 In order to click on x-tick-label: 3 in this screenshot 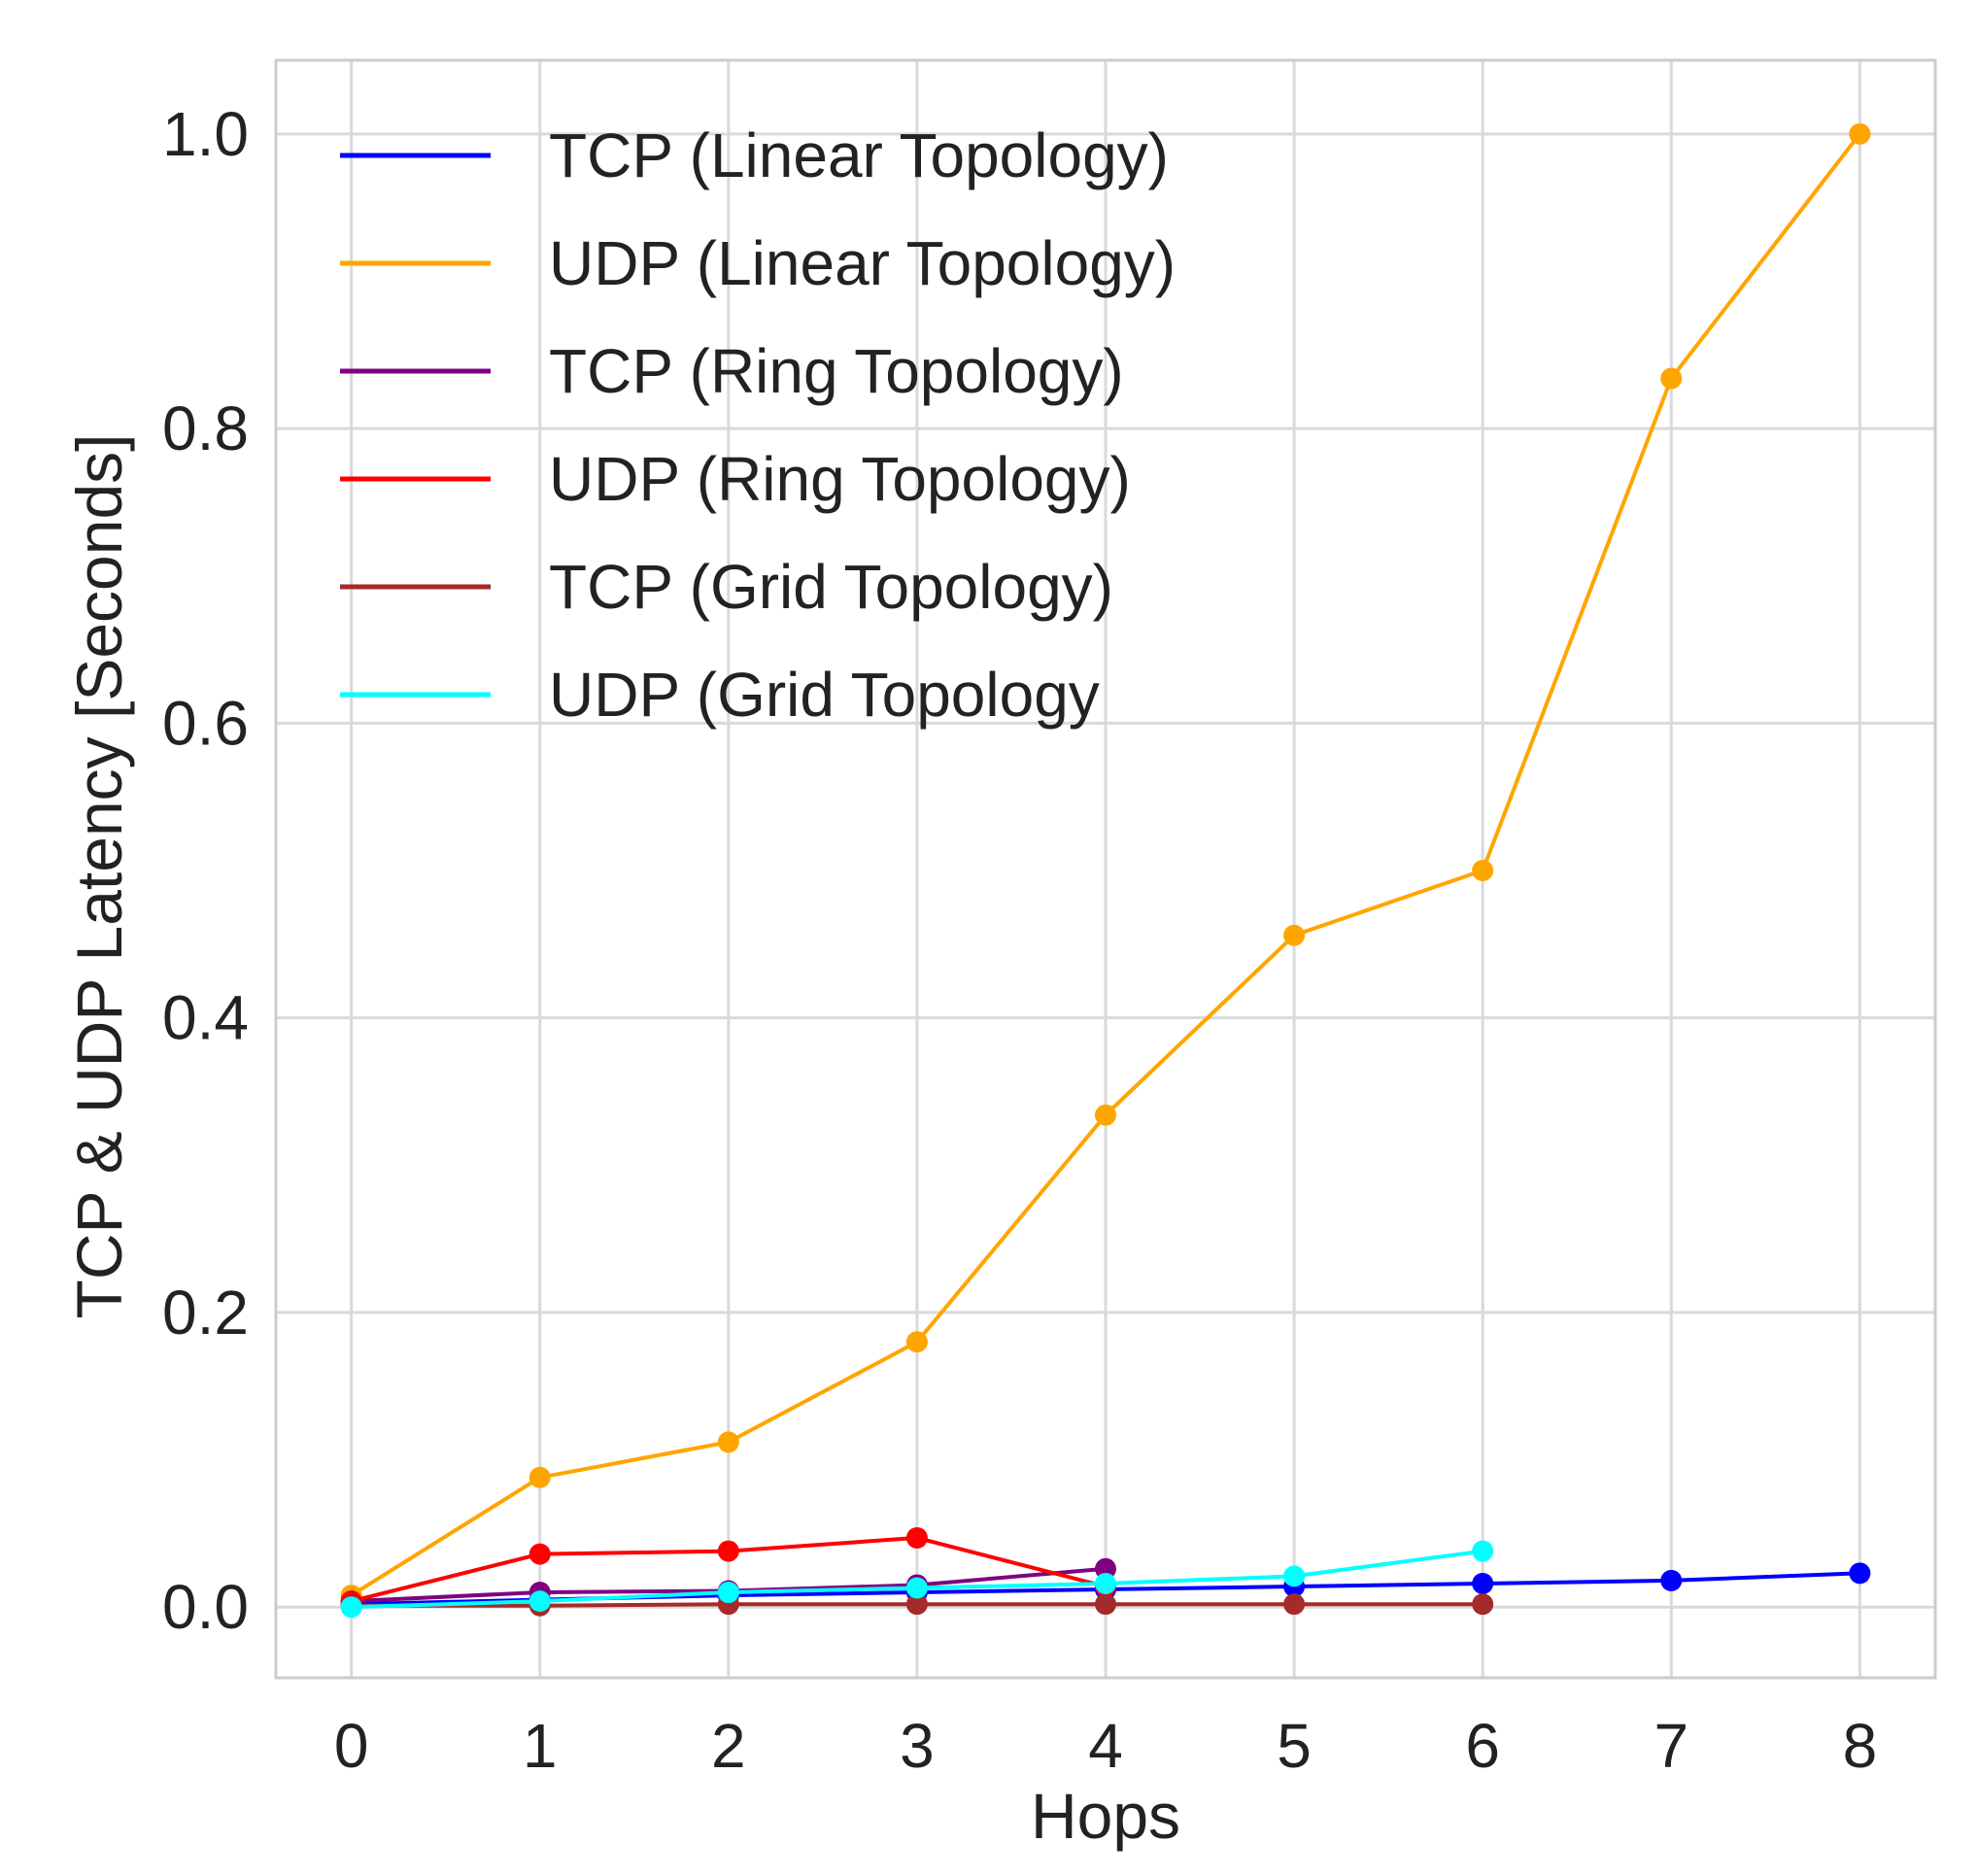, I will do `click(917, 1746)`.